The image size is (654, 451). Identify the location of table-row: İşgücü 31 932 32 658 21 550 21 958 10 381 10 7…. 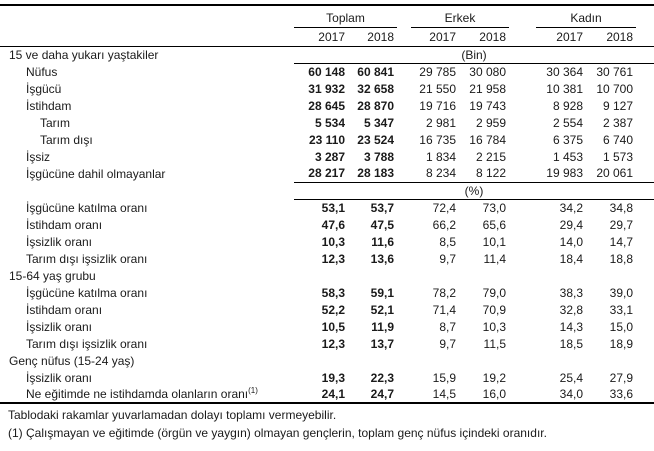
(327, 88).